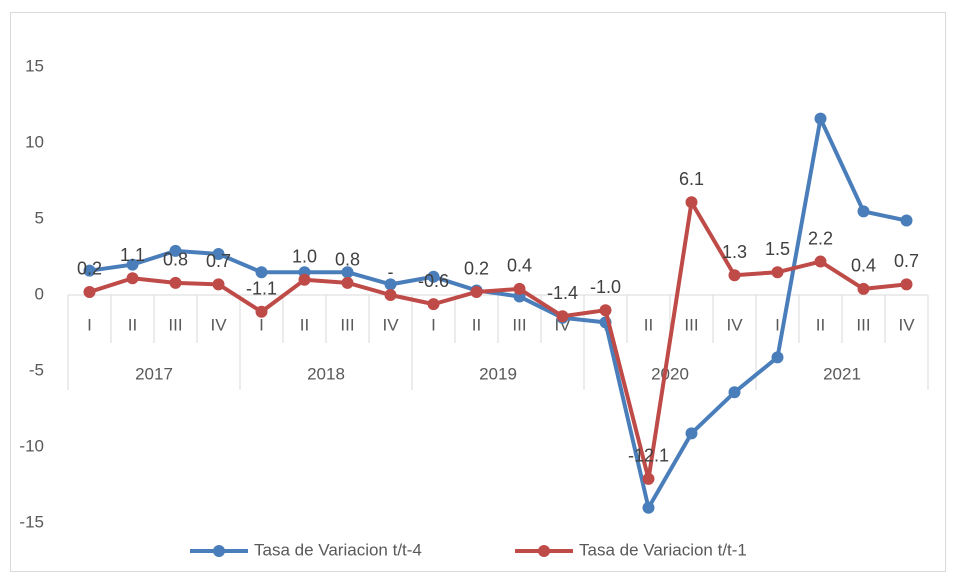  Describe the element at coordinates (39, 217) in the screenshot. I see `y-tick-label: 5` at that location.